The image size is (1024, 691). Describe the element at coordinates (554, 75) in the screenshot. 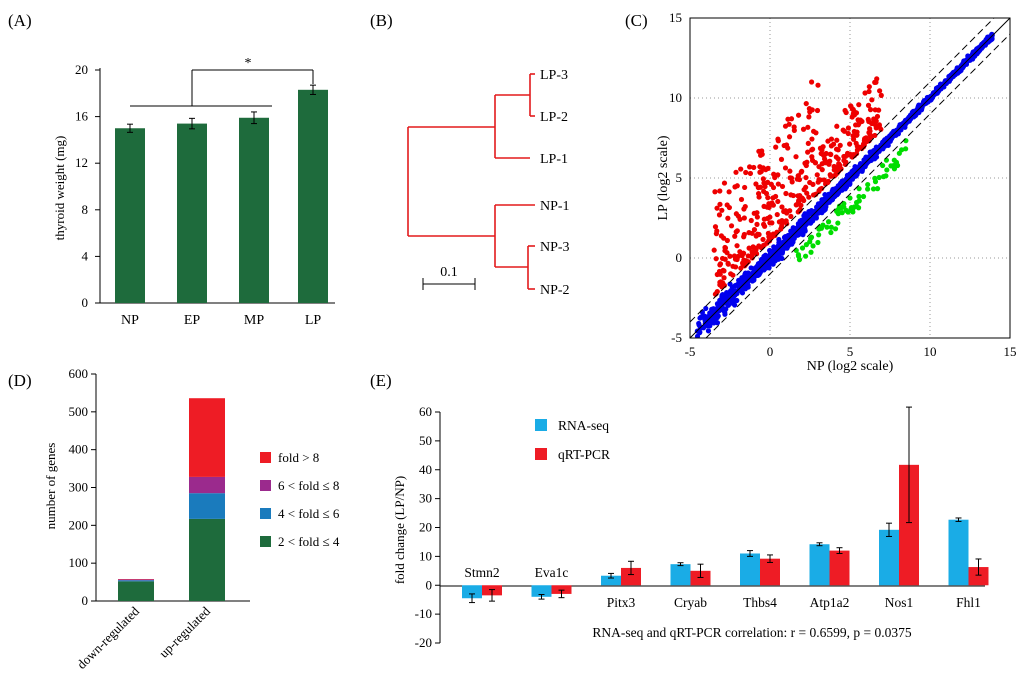

I see `dendro-leaf-lp3: LP-3` at that location.